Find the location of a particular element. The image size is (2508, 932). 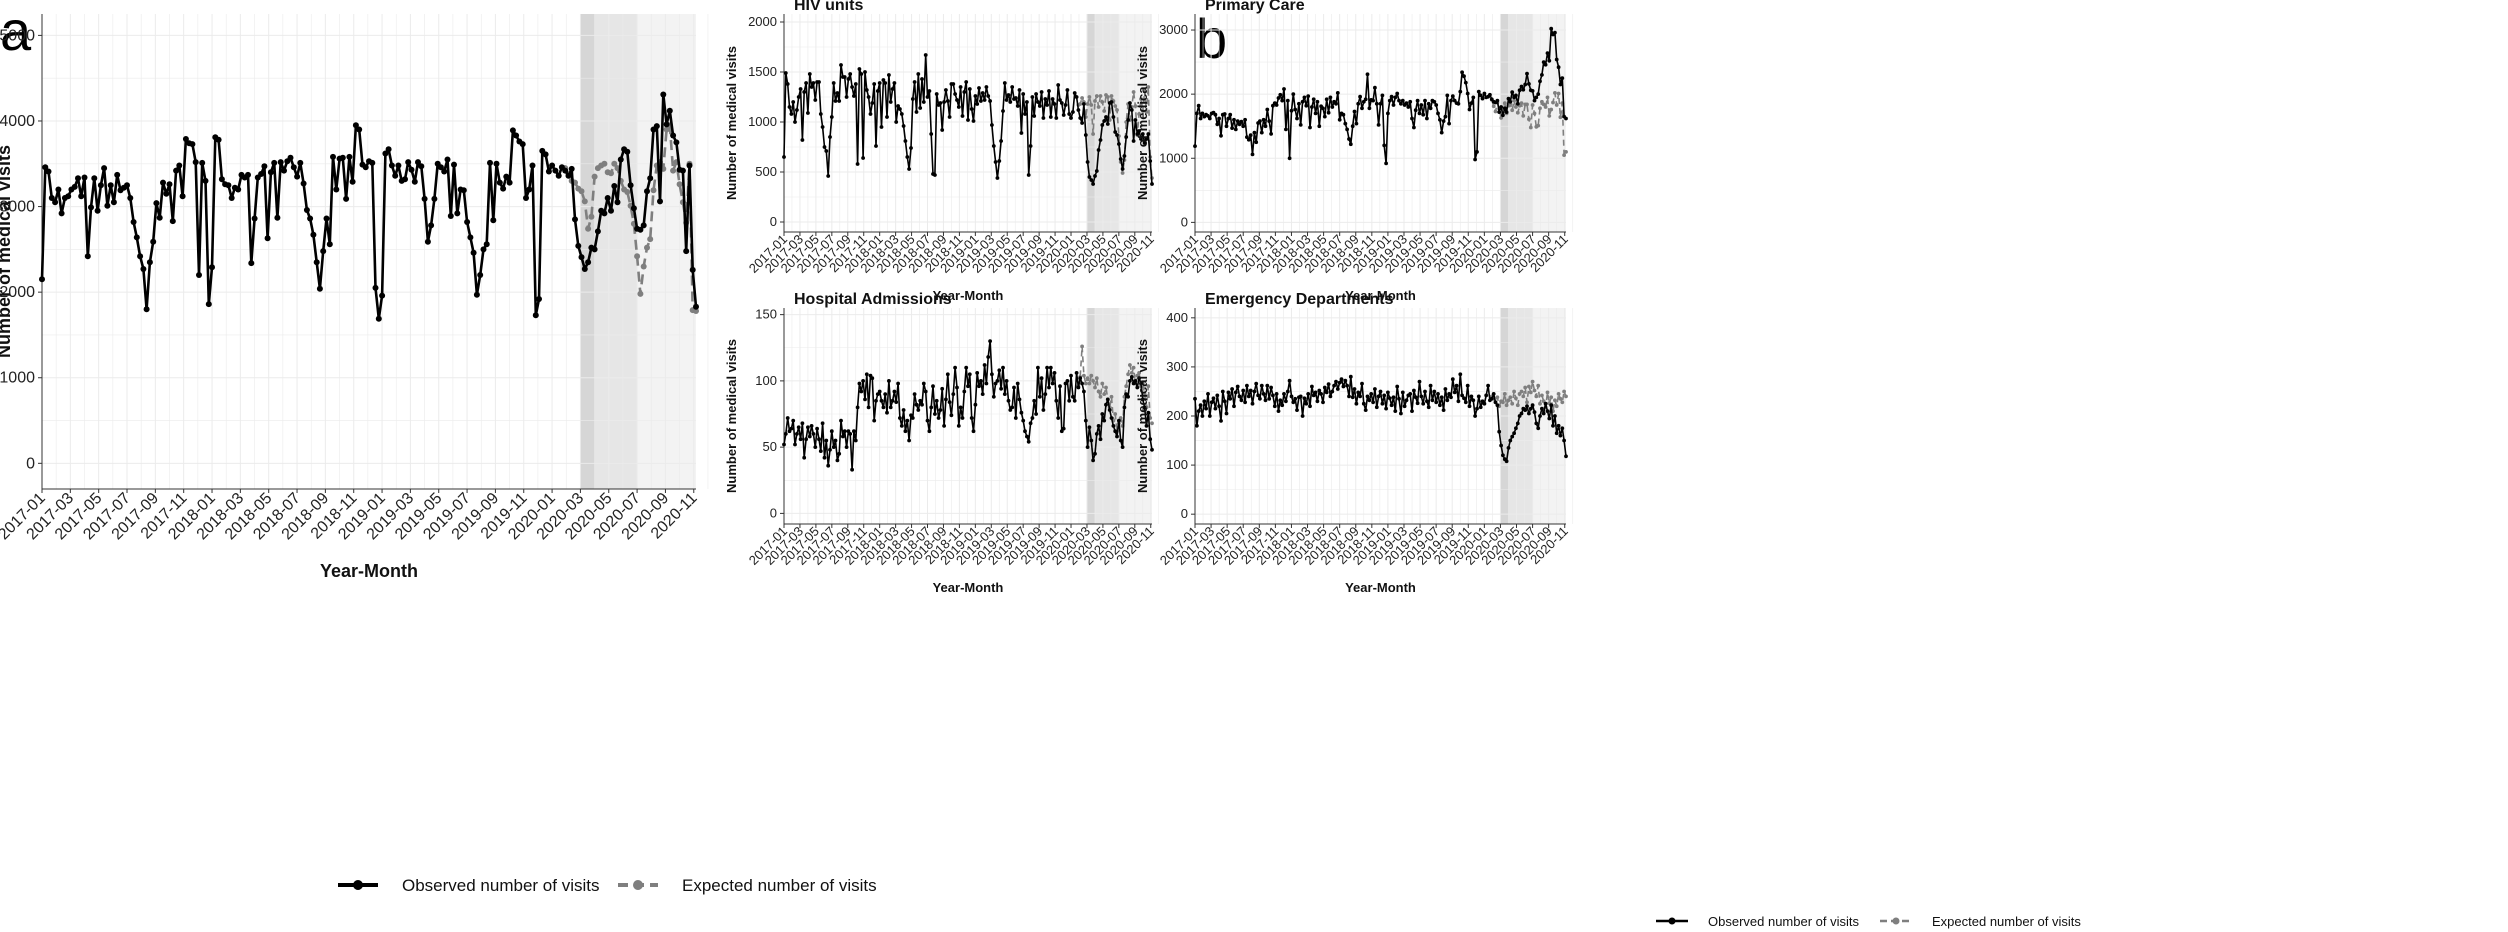

legend-observed-label-b: Observed number of visits is located at coordinates (1784, 921).